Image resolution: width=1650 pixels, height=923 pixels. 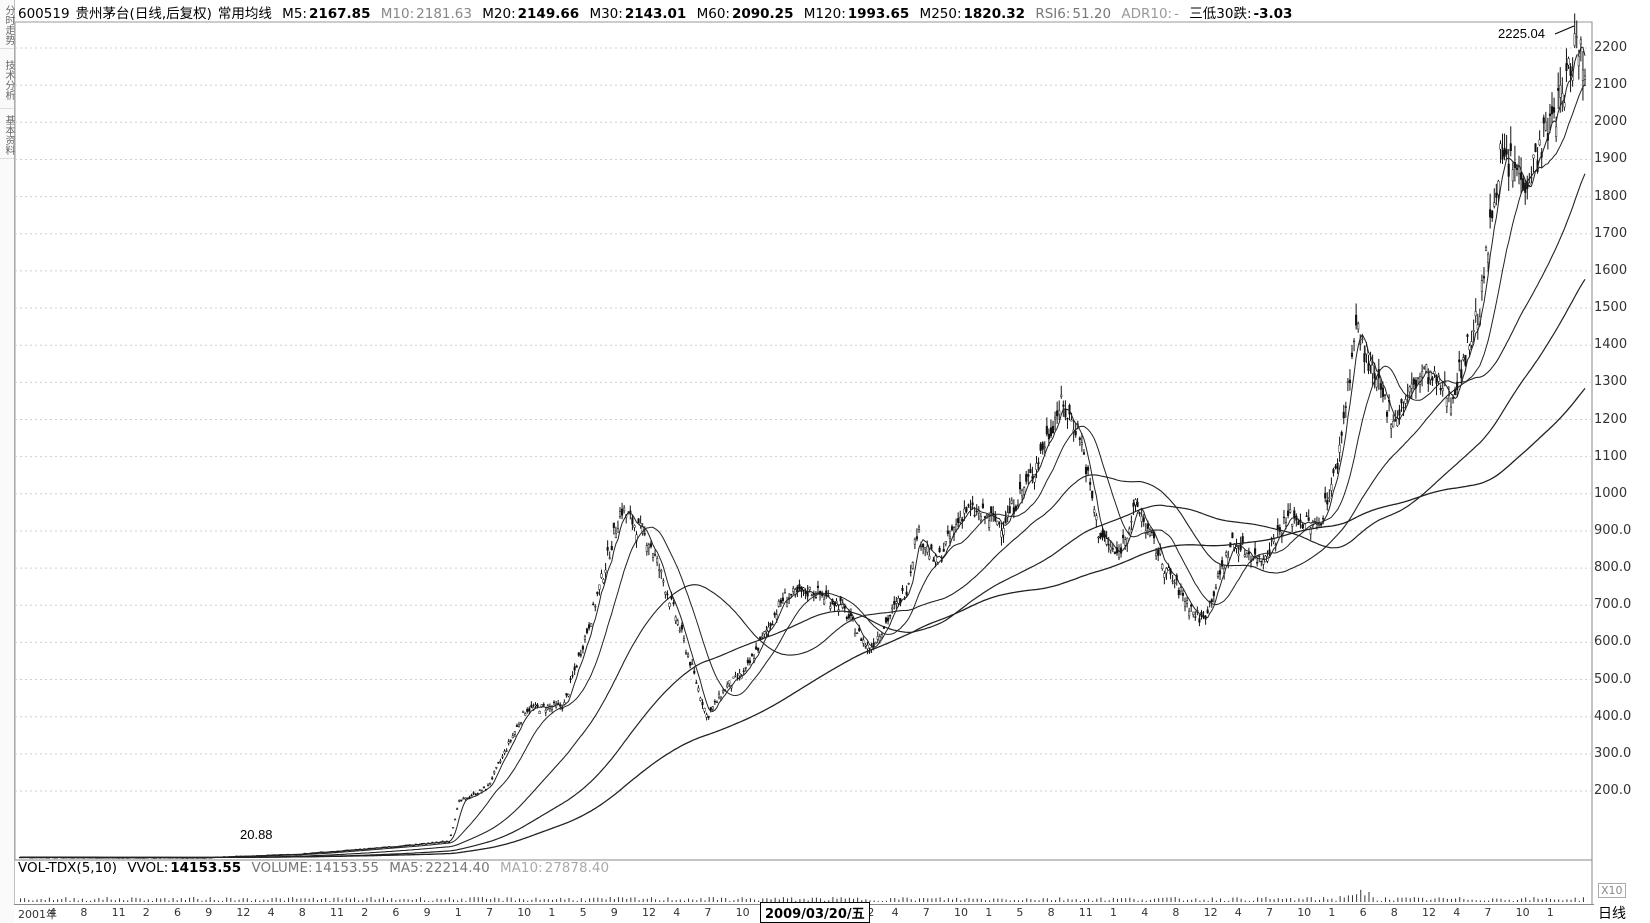 I want to click on high-label-pointer, so click(x=1564, y=30).